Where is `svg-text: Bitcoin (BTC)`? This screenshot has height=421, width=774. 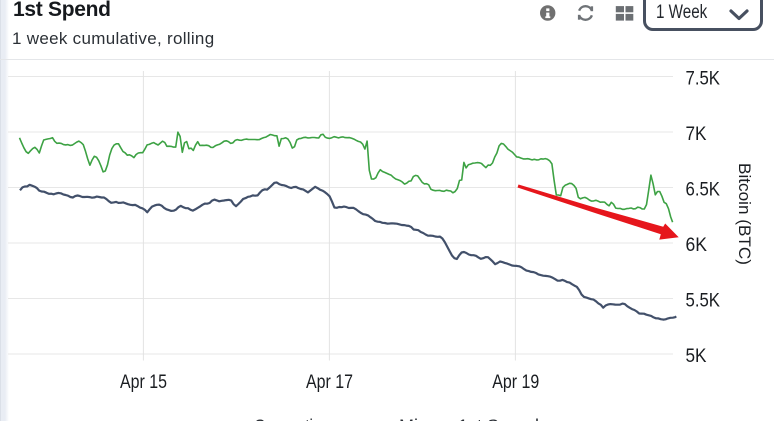 svg-text: Bitcoin (BTC) is located at coordinates (744, 214).